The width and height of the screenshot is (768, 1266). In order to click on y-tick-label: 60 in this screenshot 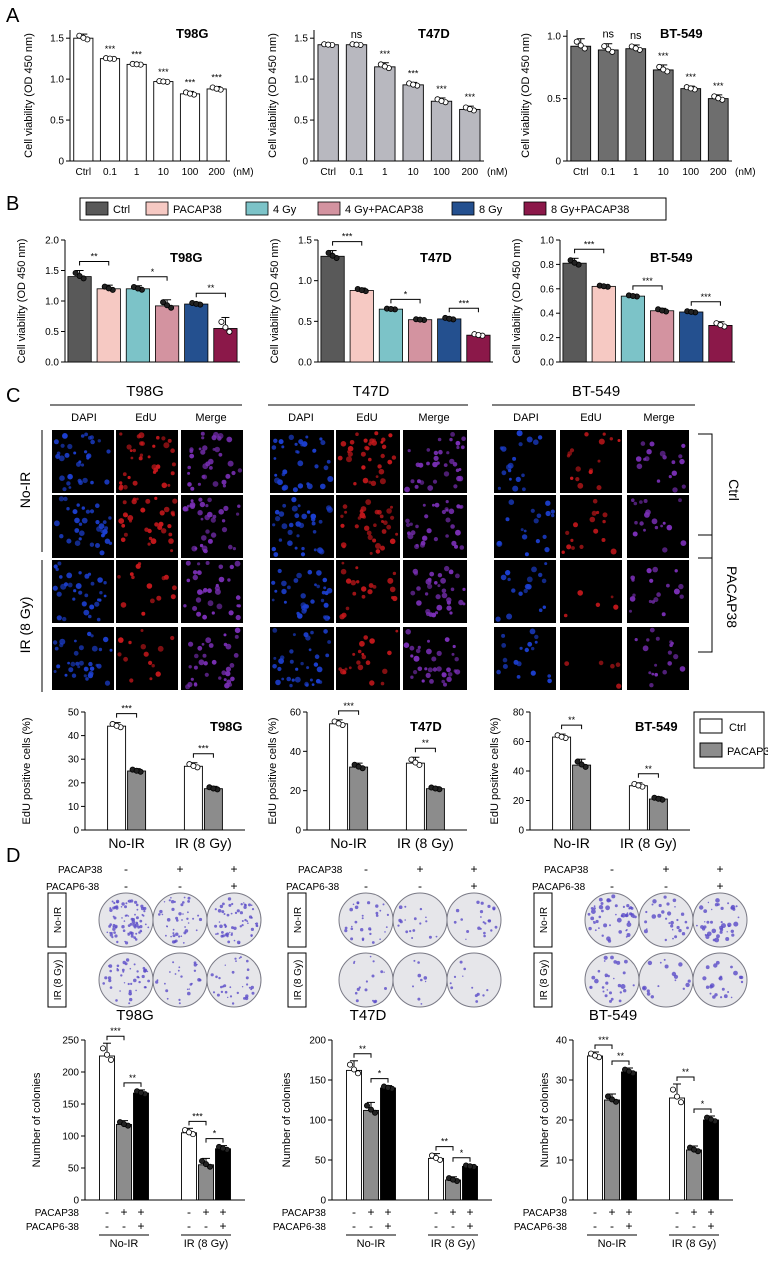, I will do `click(519, 742)`.